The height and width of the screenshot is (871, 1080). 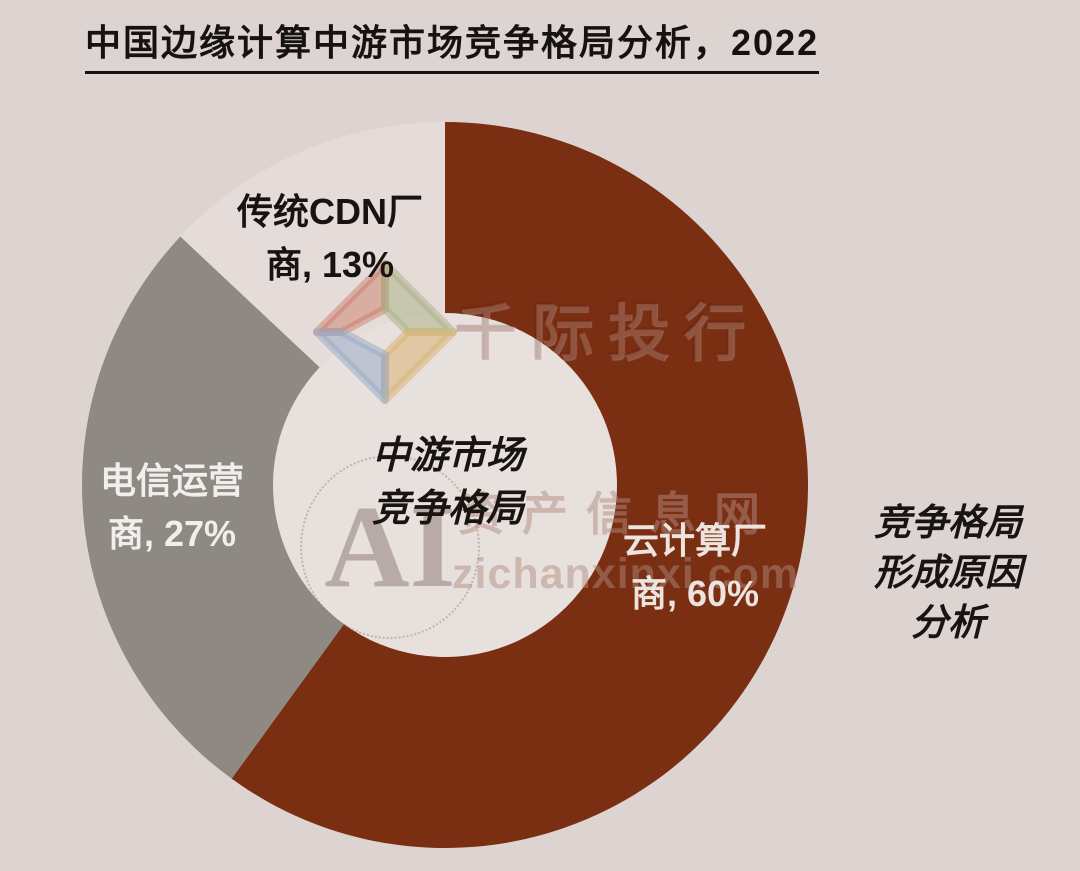 What do you see at coordinates (448, 509) in the screenshot?
I see `center-label-line: 竞争格局` at bounding box center [448, 509].